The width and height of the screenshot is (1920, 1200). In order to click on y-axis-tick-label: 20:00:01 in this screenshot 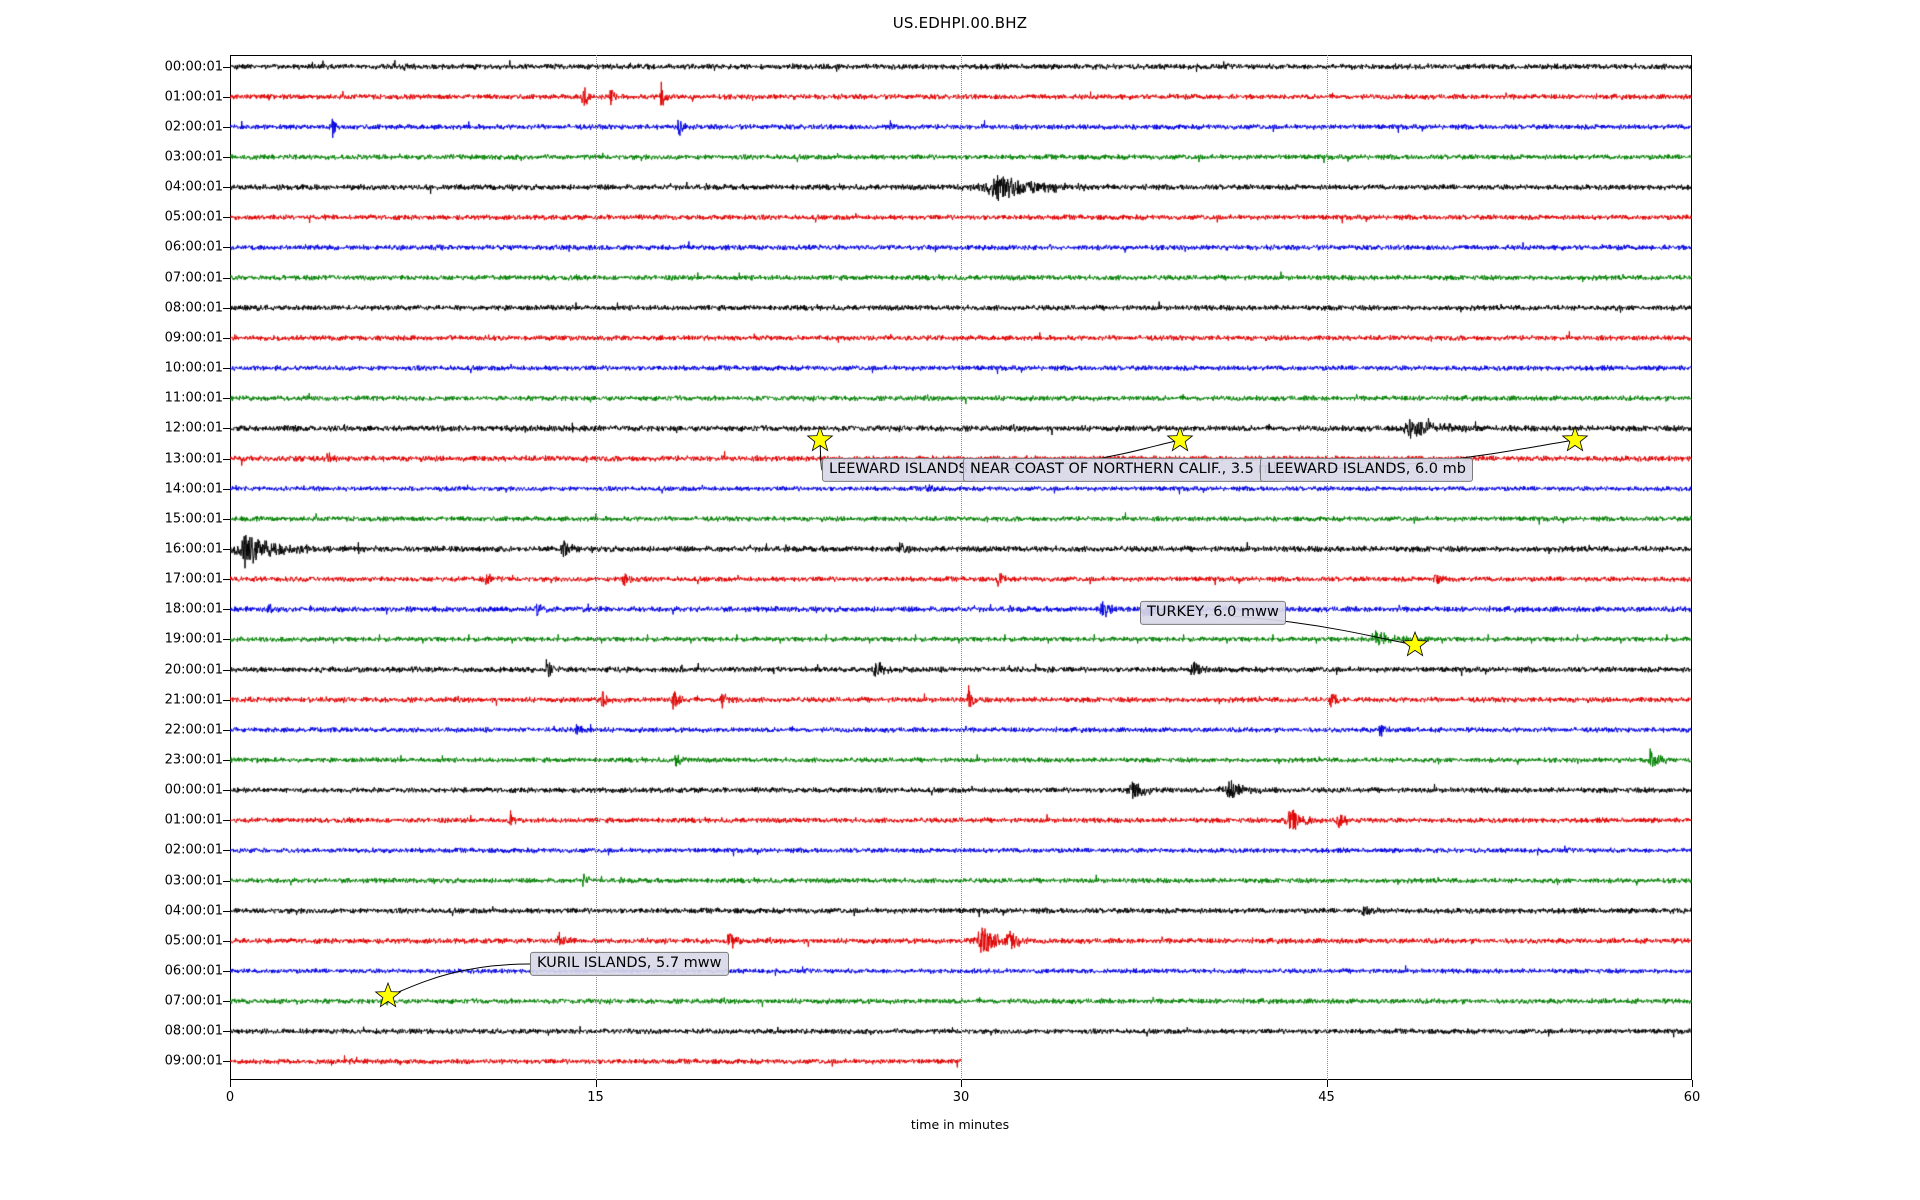, I will do `click(193, 670)`.